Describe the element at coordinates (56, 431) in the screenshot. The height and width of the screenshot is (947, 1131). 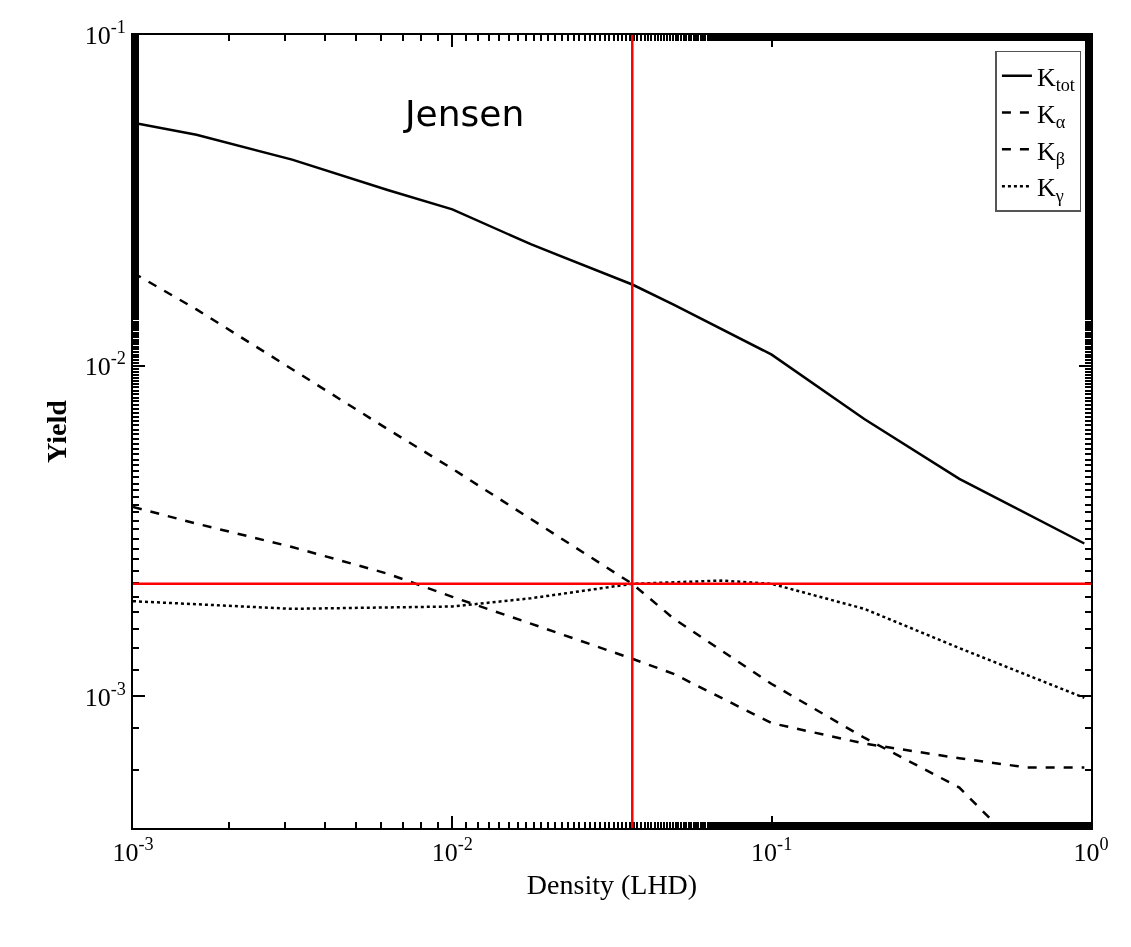
I see `y-axis-title: Yield` at that location.